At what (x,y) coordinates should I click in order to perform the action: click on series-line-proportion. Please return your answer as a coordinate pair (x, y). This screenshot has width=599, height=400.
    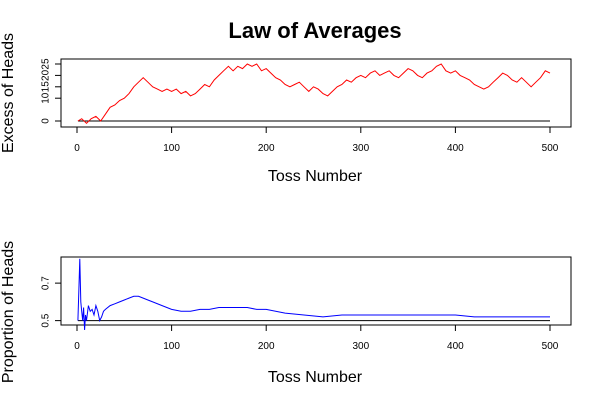
    Looking at the image, I should click on (313, 294).